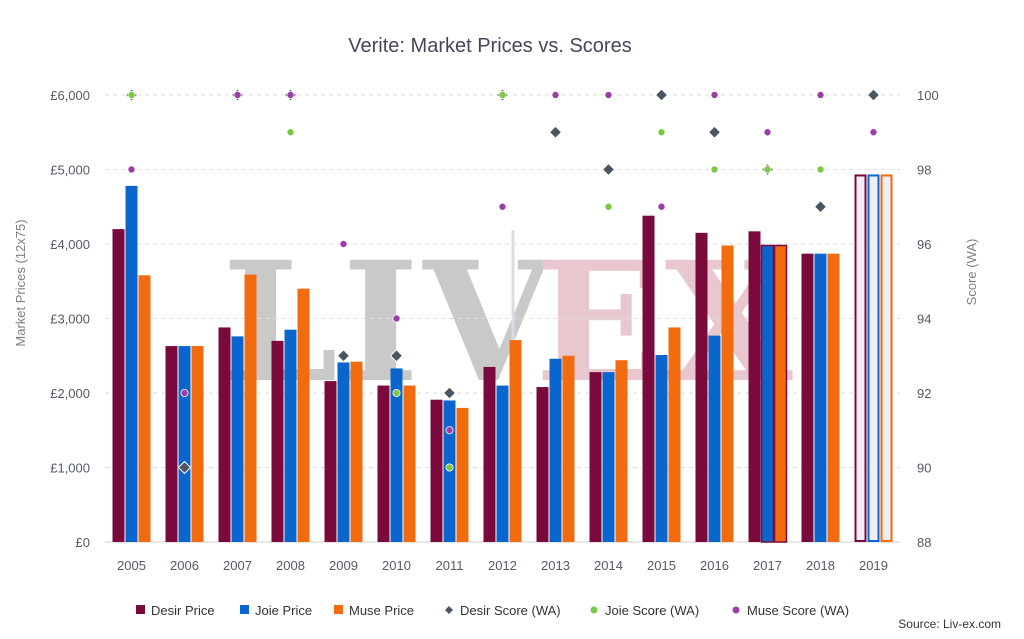 This screenshot has width=1024, height=639. I want to click on bar-joie-price-2014, so click(608, 457).